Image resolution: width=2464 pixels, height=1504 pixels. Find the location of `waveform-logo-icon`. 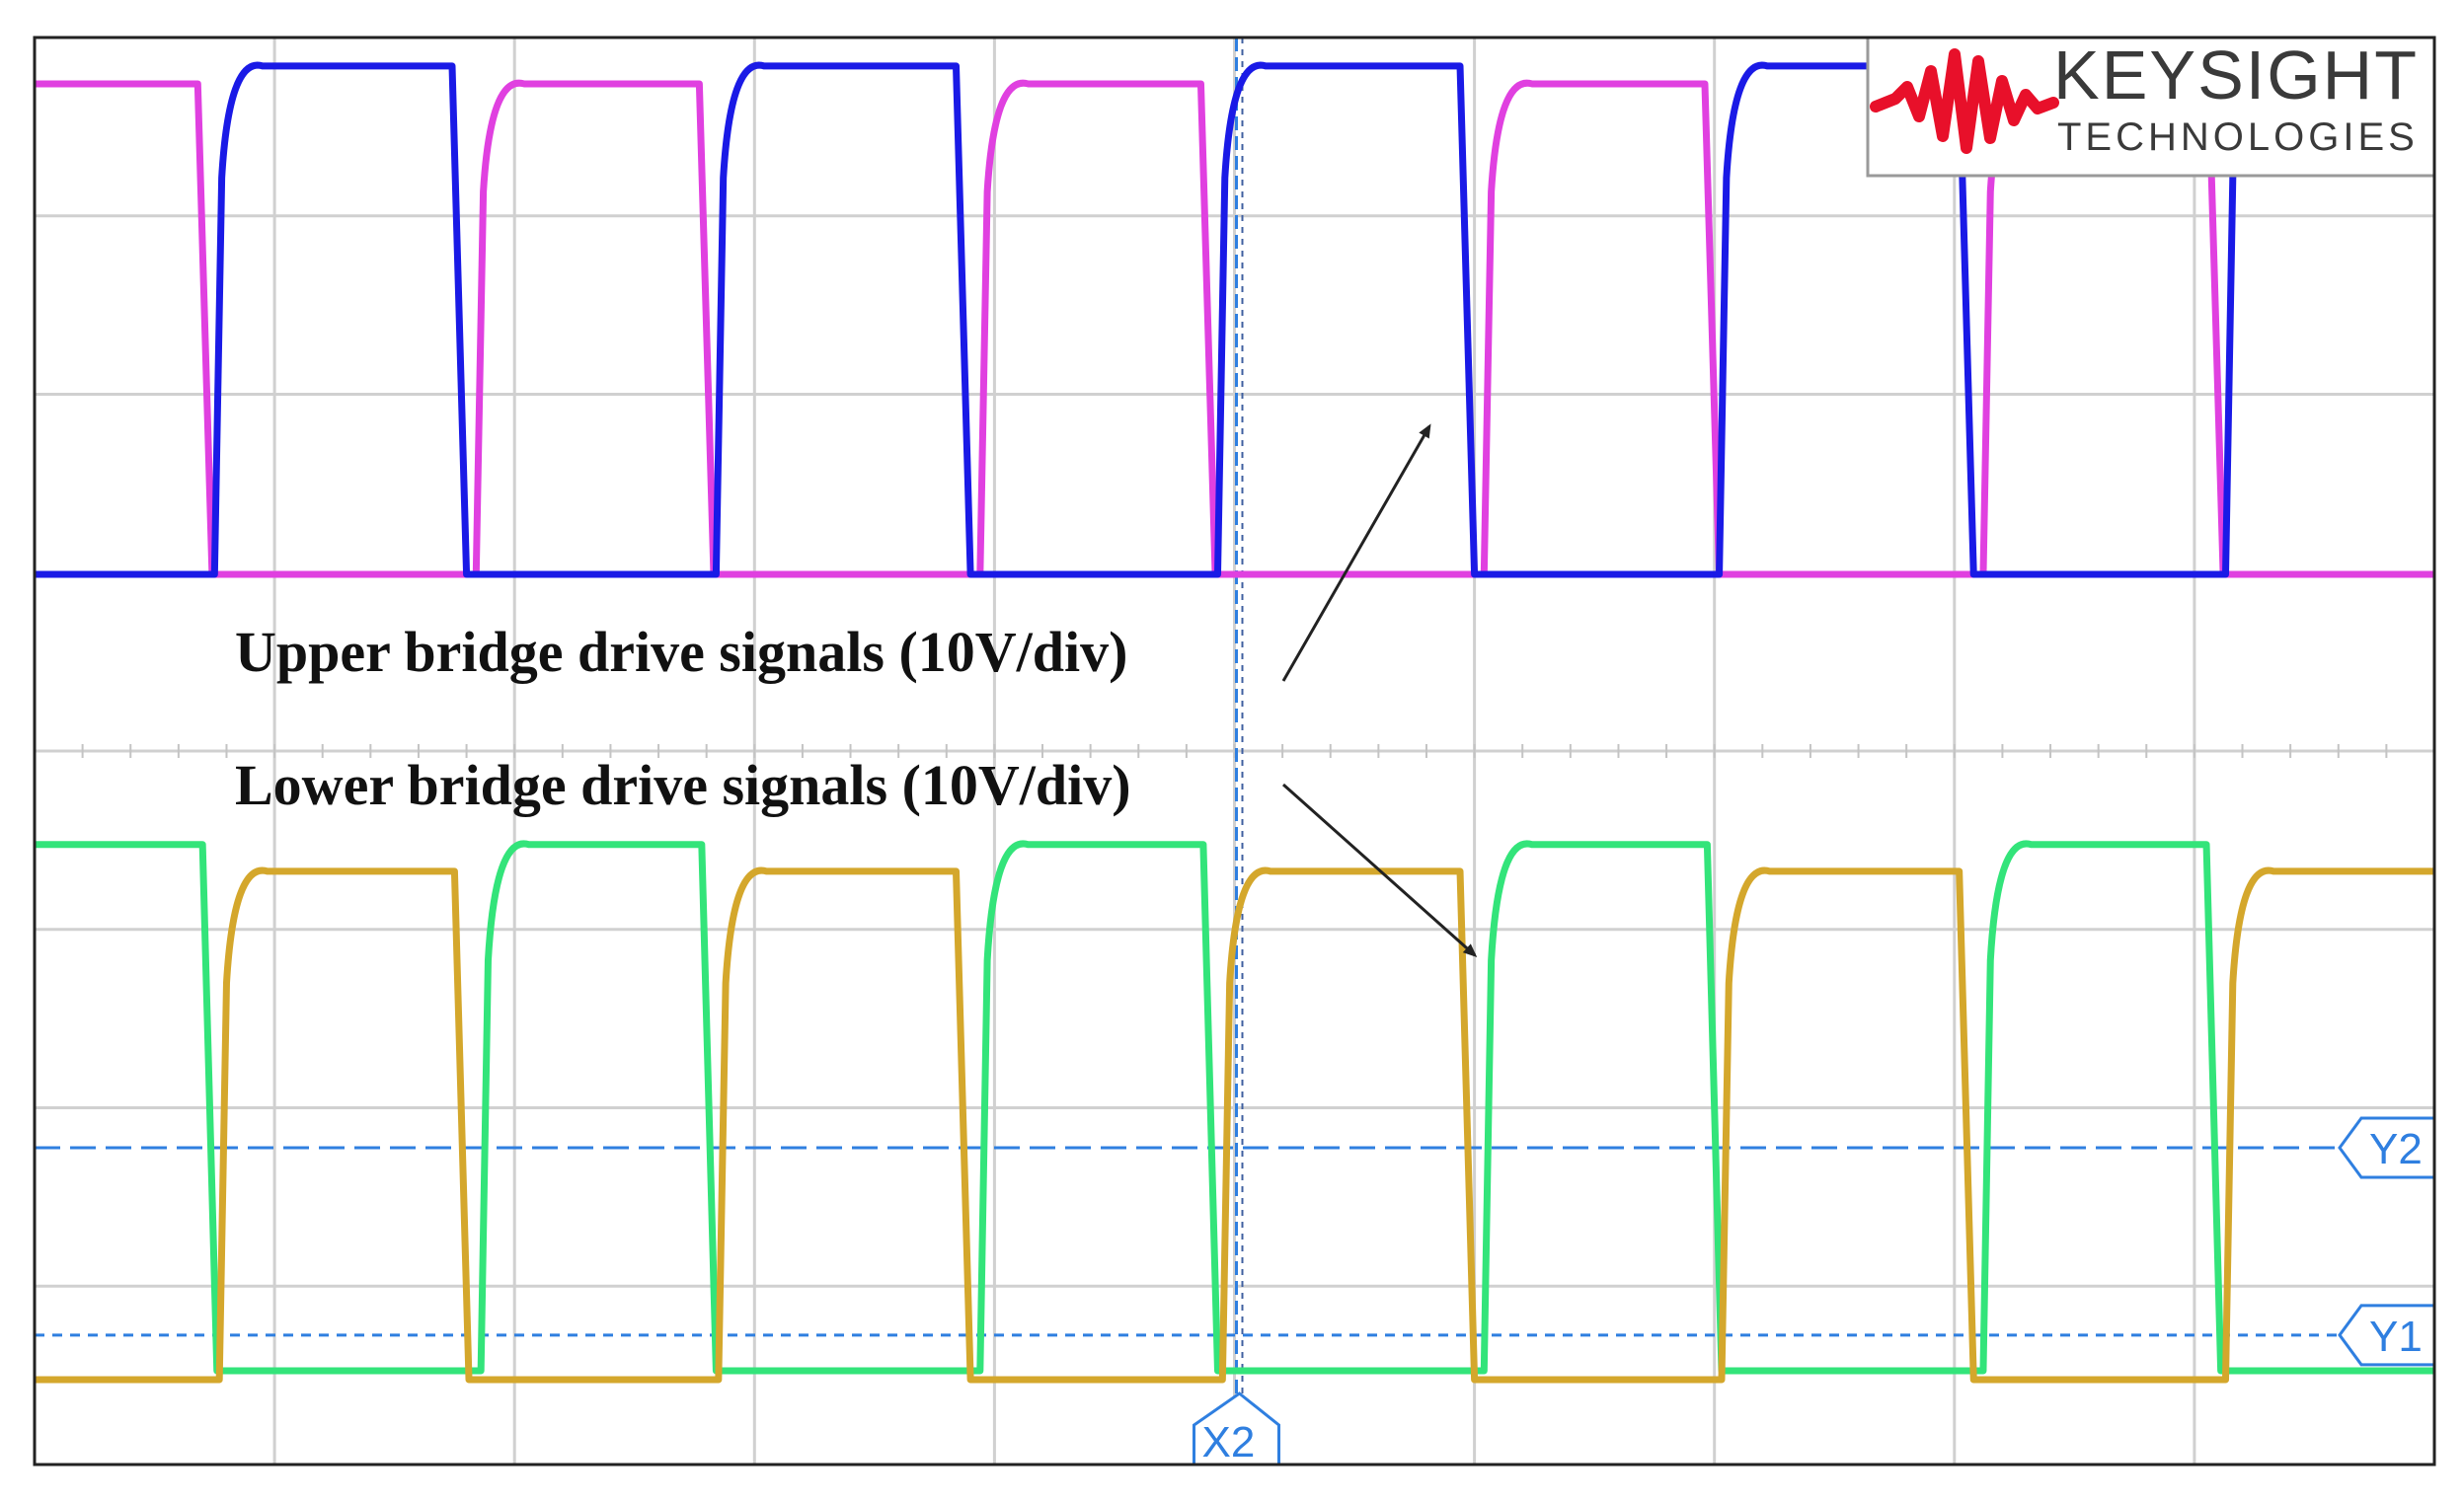

waveform-logo-icon is located at coordinates (1964, 101).